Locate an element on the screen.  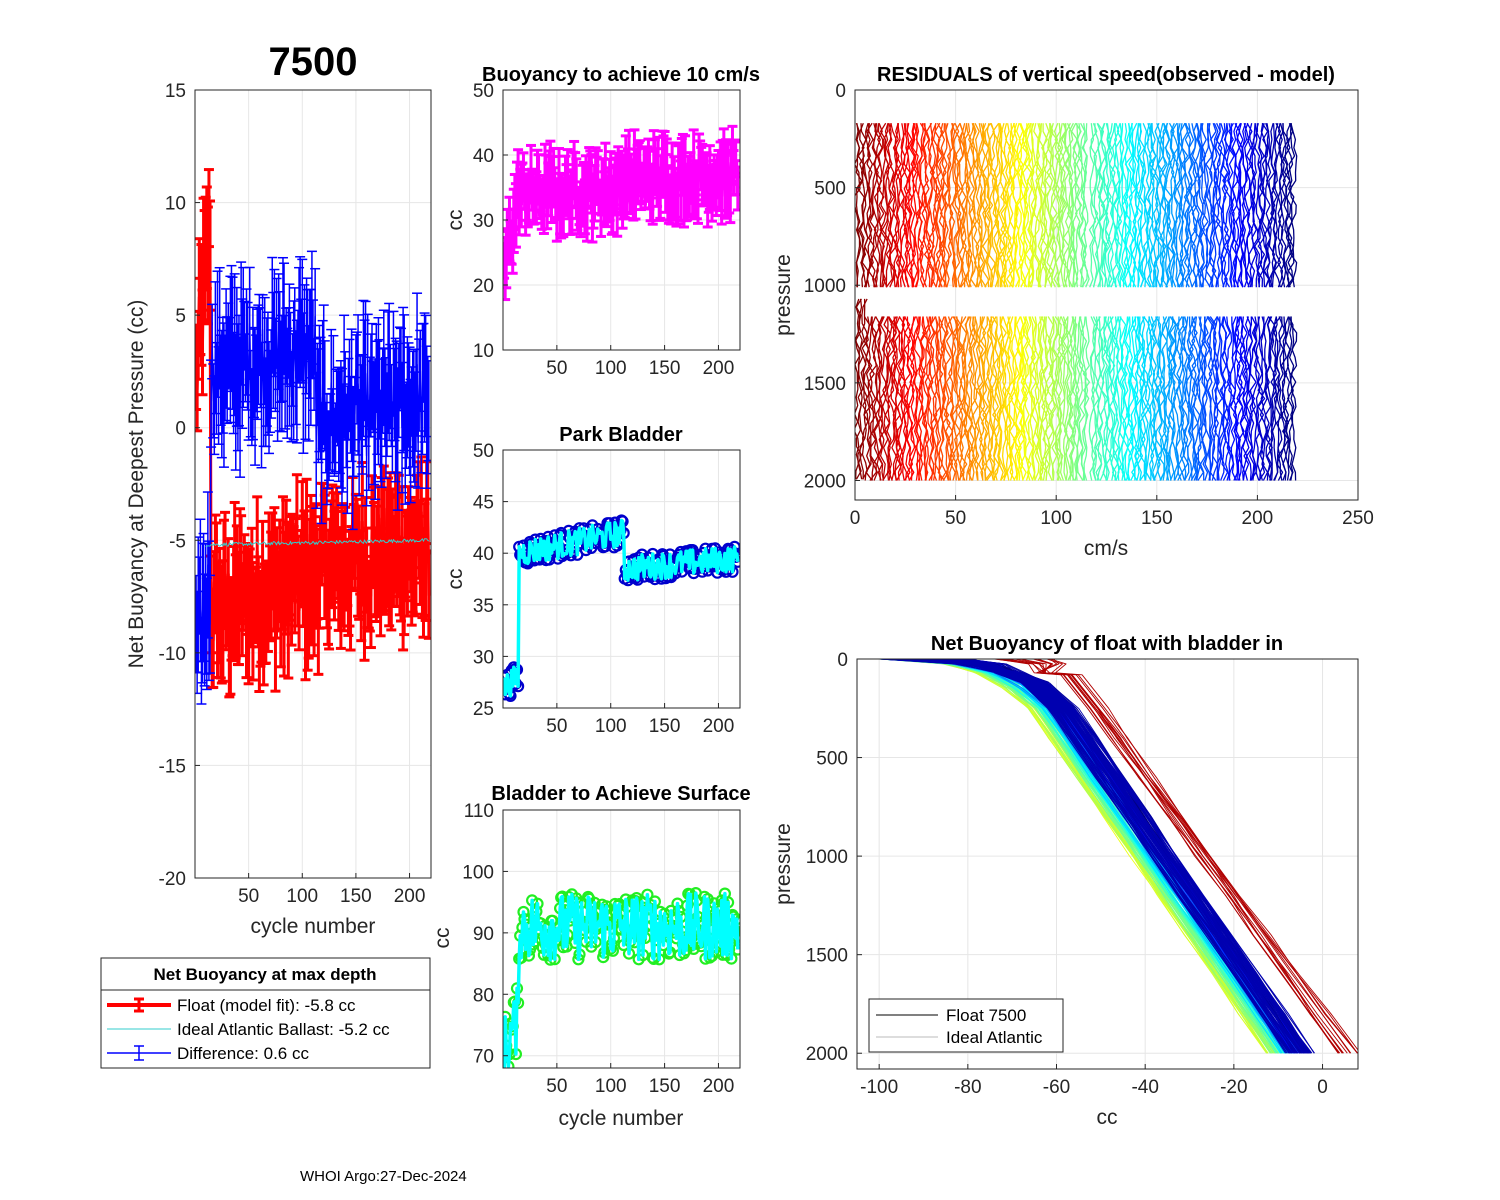
x-axis-label: cm/s is located at coordinates (1106, 548).